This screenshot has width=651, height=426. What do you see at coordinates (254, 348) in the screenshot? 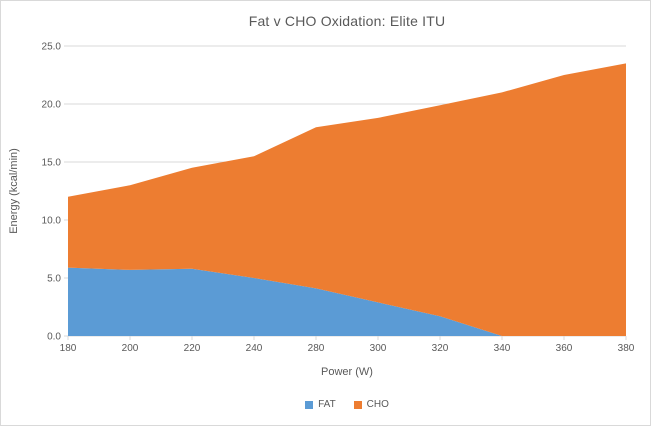
I see `x-tick-label: 240` at bounding box center [254, 348].